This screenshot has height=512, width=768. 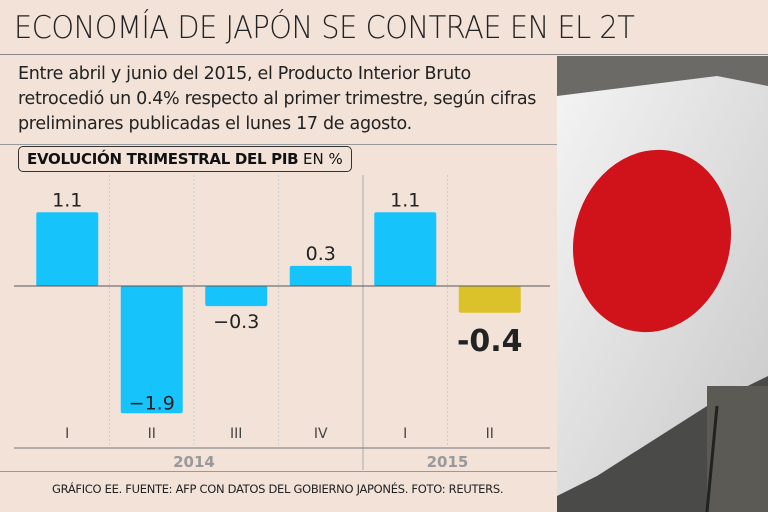 I want to click on quarter-tick-label: IV, so click(x=321, y=434).